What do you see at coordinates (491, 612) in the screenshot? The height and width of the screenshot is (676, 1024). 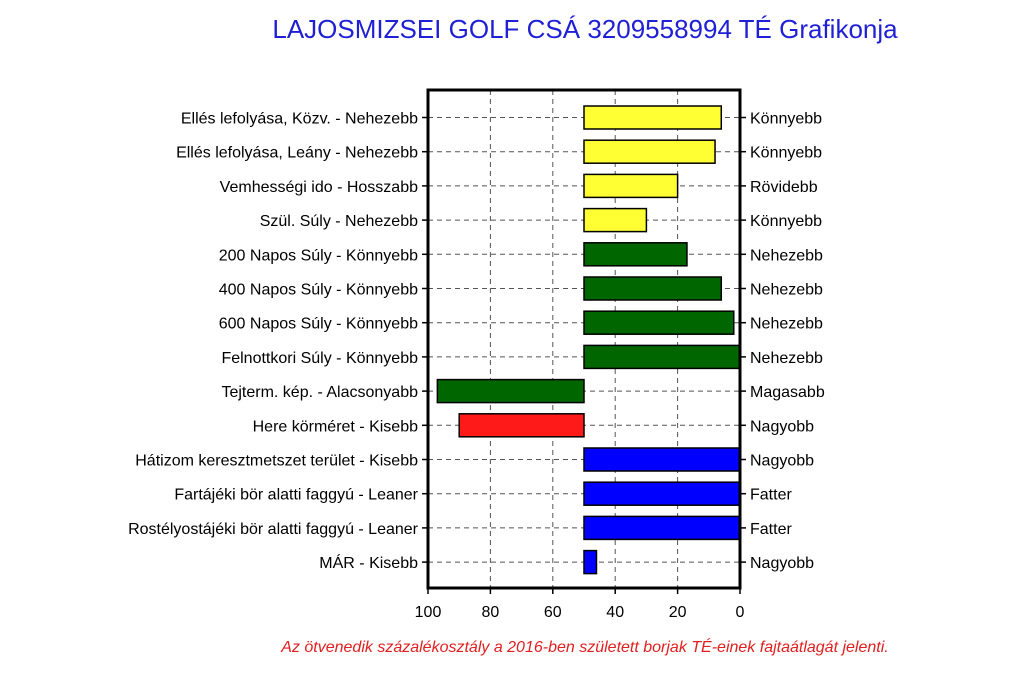 I see `x-tick-label: 80` at bounding box center [491, 612].